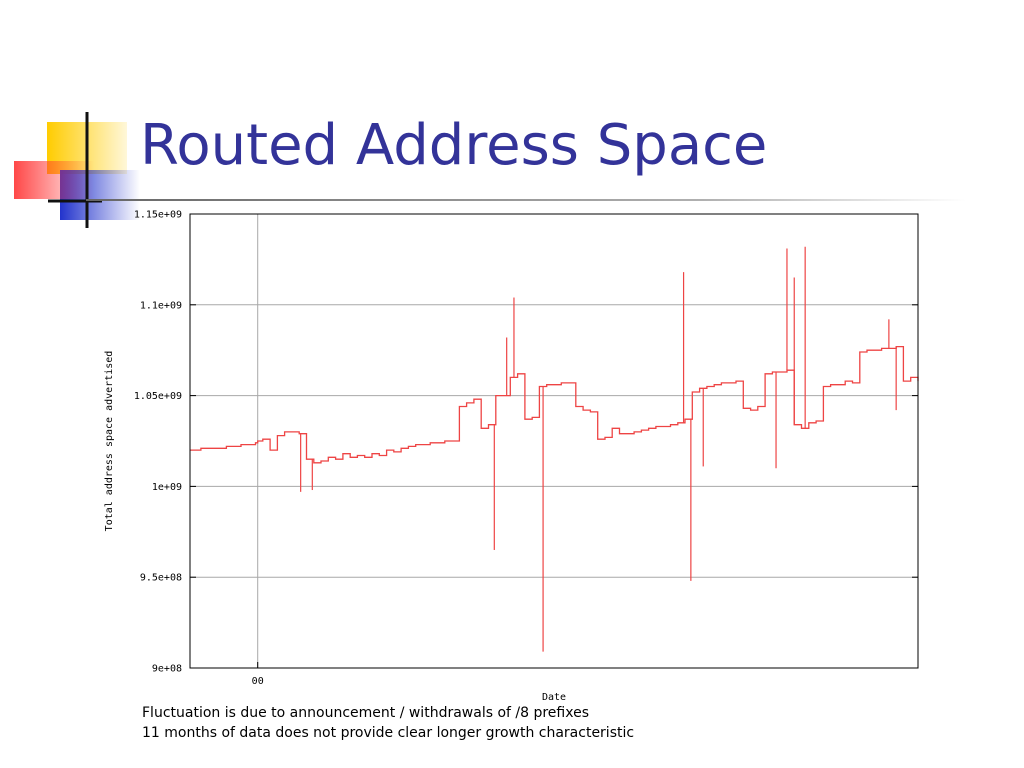  I want to click on series-line, so click(554, 404).